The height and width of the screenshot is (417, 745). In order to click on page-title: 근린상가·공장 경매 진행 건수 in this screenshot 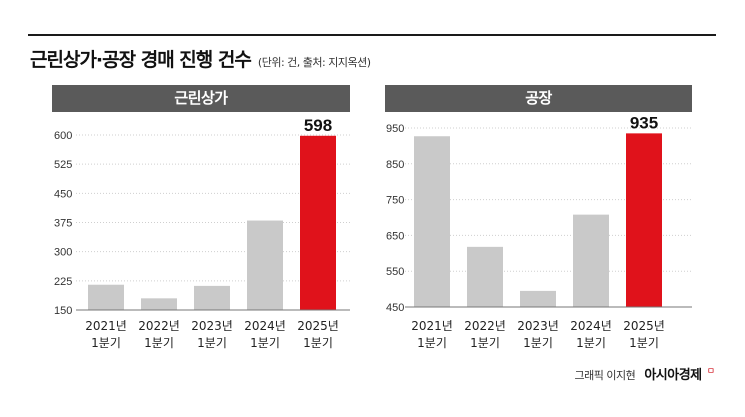, I will do `click(141, 60)`.